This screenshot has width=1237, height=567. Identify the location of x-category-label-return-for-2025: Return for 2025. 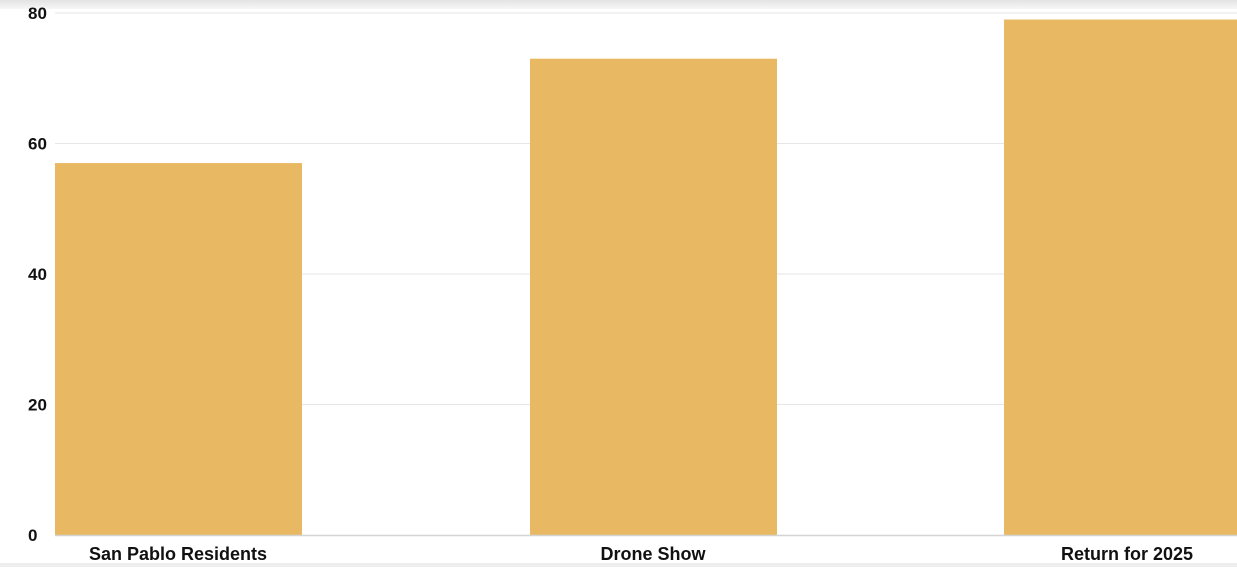
(1127, 554).